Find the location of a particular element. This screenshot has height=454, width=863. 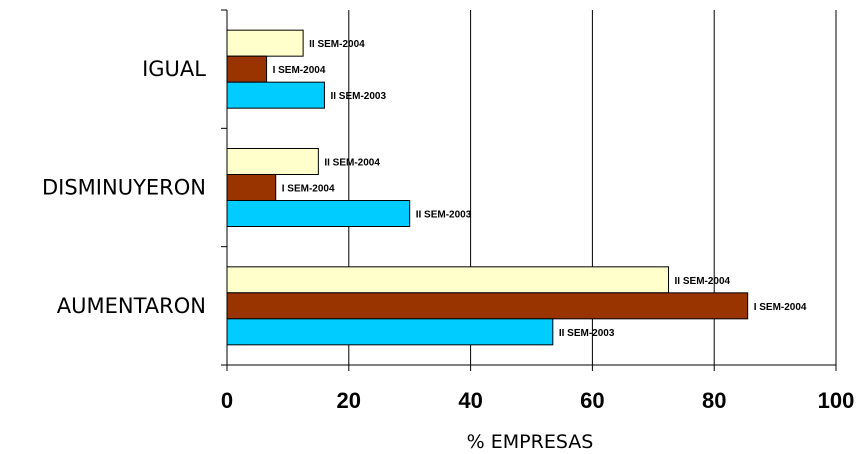

x-axis-title: % EMPRESAS is located at coordinates (530, 442).